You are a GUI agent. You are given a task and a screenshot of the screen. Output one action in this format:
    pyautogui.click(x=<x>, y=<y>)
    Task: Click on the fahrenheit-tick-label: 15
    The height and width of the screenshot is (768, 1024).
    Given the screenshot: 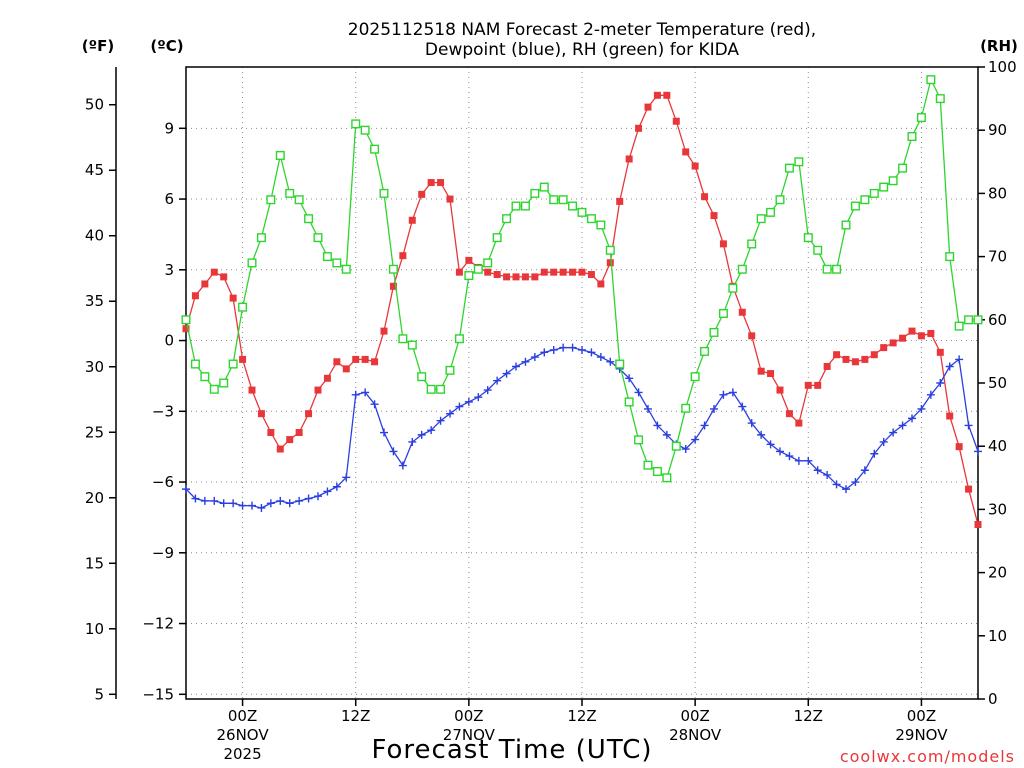 What is the action you would take?
    pyautogui.click(x=94, y=563)
    